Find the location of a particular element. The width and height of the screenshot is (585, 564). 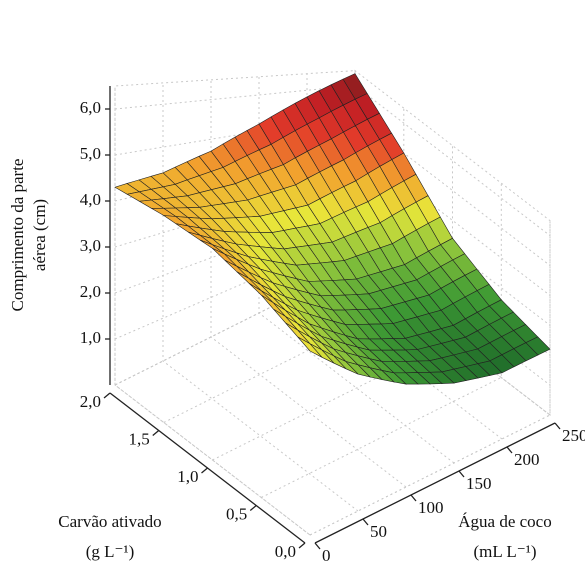

x-tick-label: 100 is located at coordinates (431, 507).